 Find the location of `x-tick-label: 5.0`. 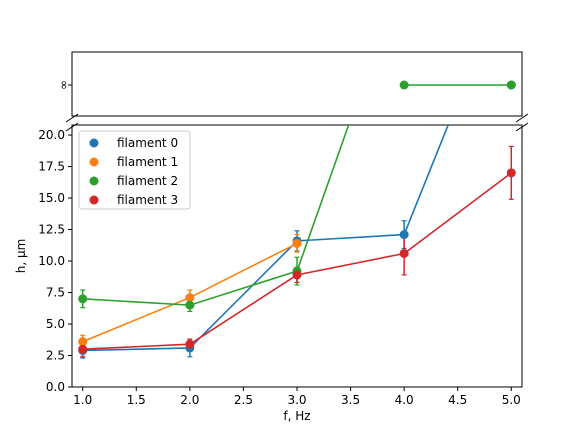

x-tick-label: 5.0 is located at coordinates (511, 400).